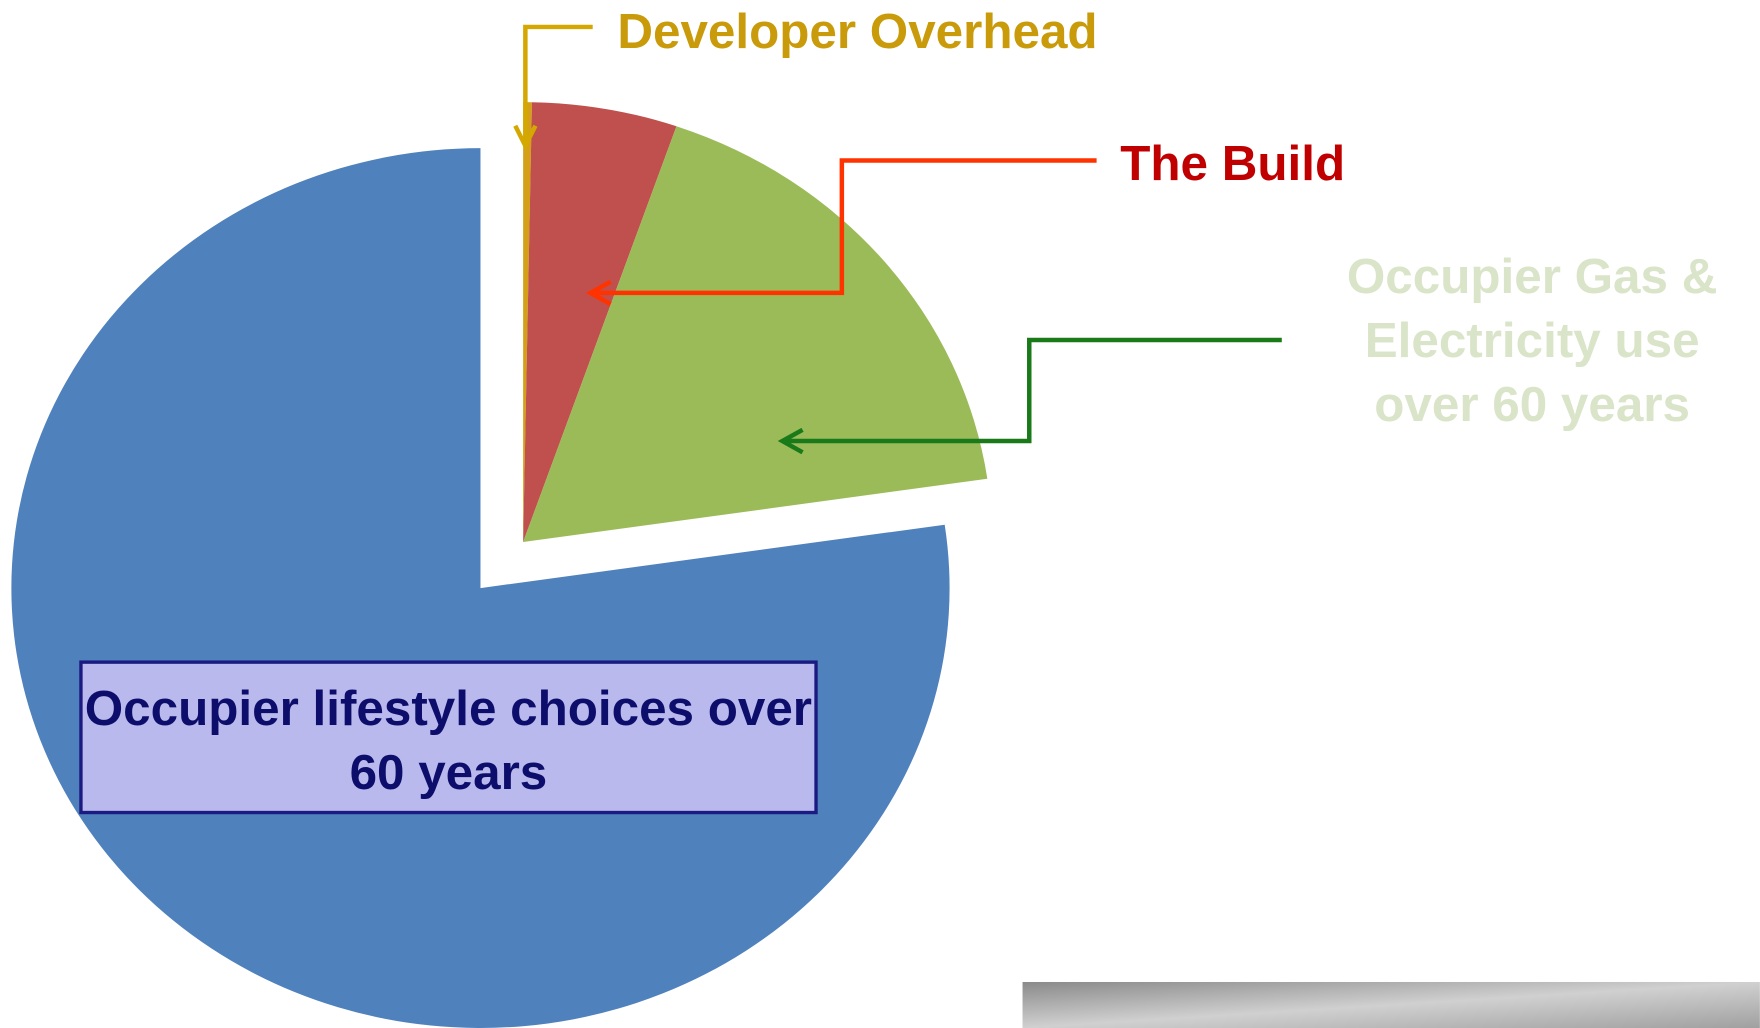 The width and height of the screenshot is (1760, 1028). What do you see at coordinates (857, 31) in the screenshot?
I see `slice-label: Developer Overhead` at bounding box center [857, 31].